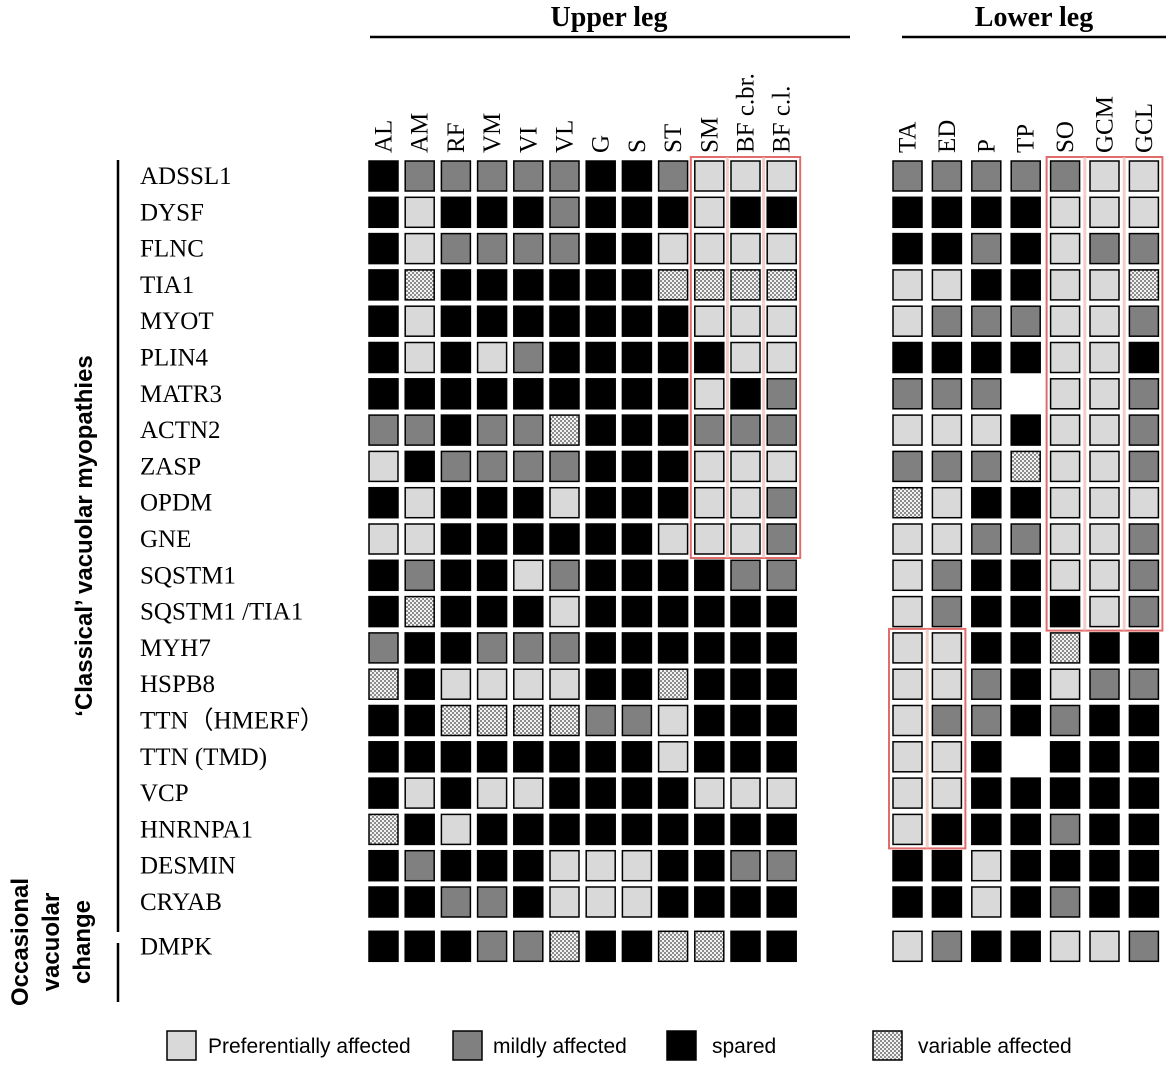 Image resolution: width=1170 pixels, height=1066 pixels. What do you see at coordinates (709, 502) in the screenshot?
I see `cell-opdm-sm` at bounding box center [709, 502].